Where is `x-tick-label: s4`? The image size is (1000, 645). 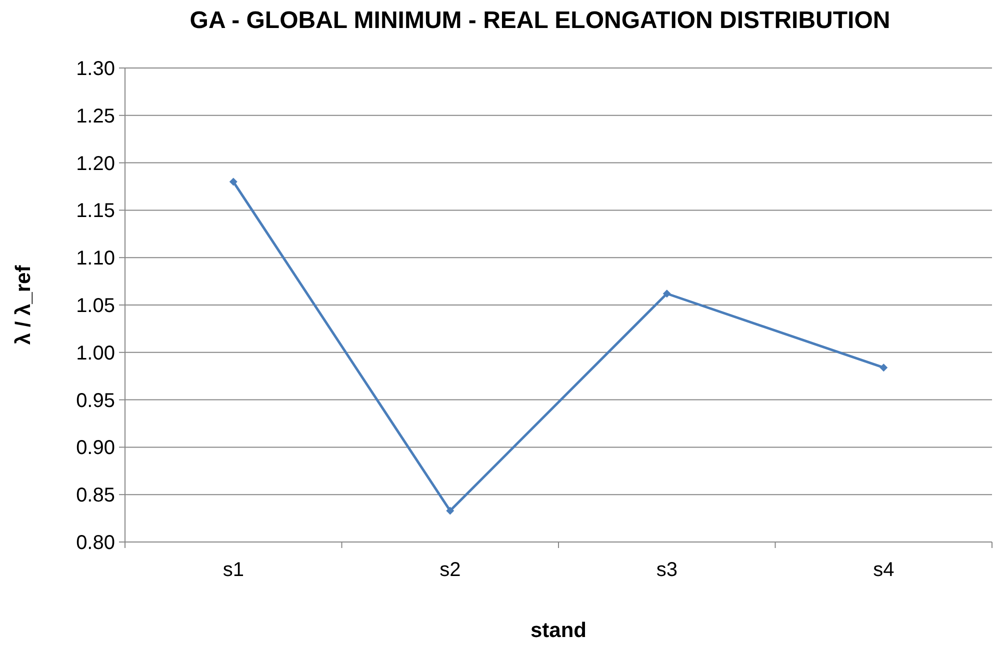
x-tick-label: s4 is located at coordinates (883, 570).